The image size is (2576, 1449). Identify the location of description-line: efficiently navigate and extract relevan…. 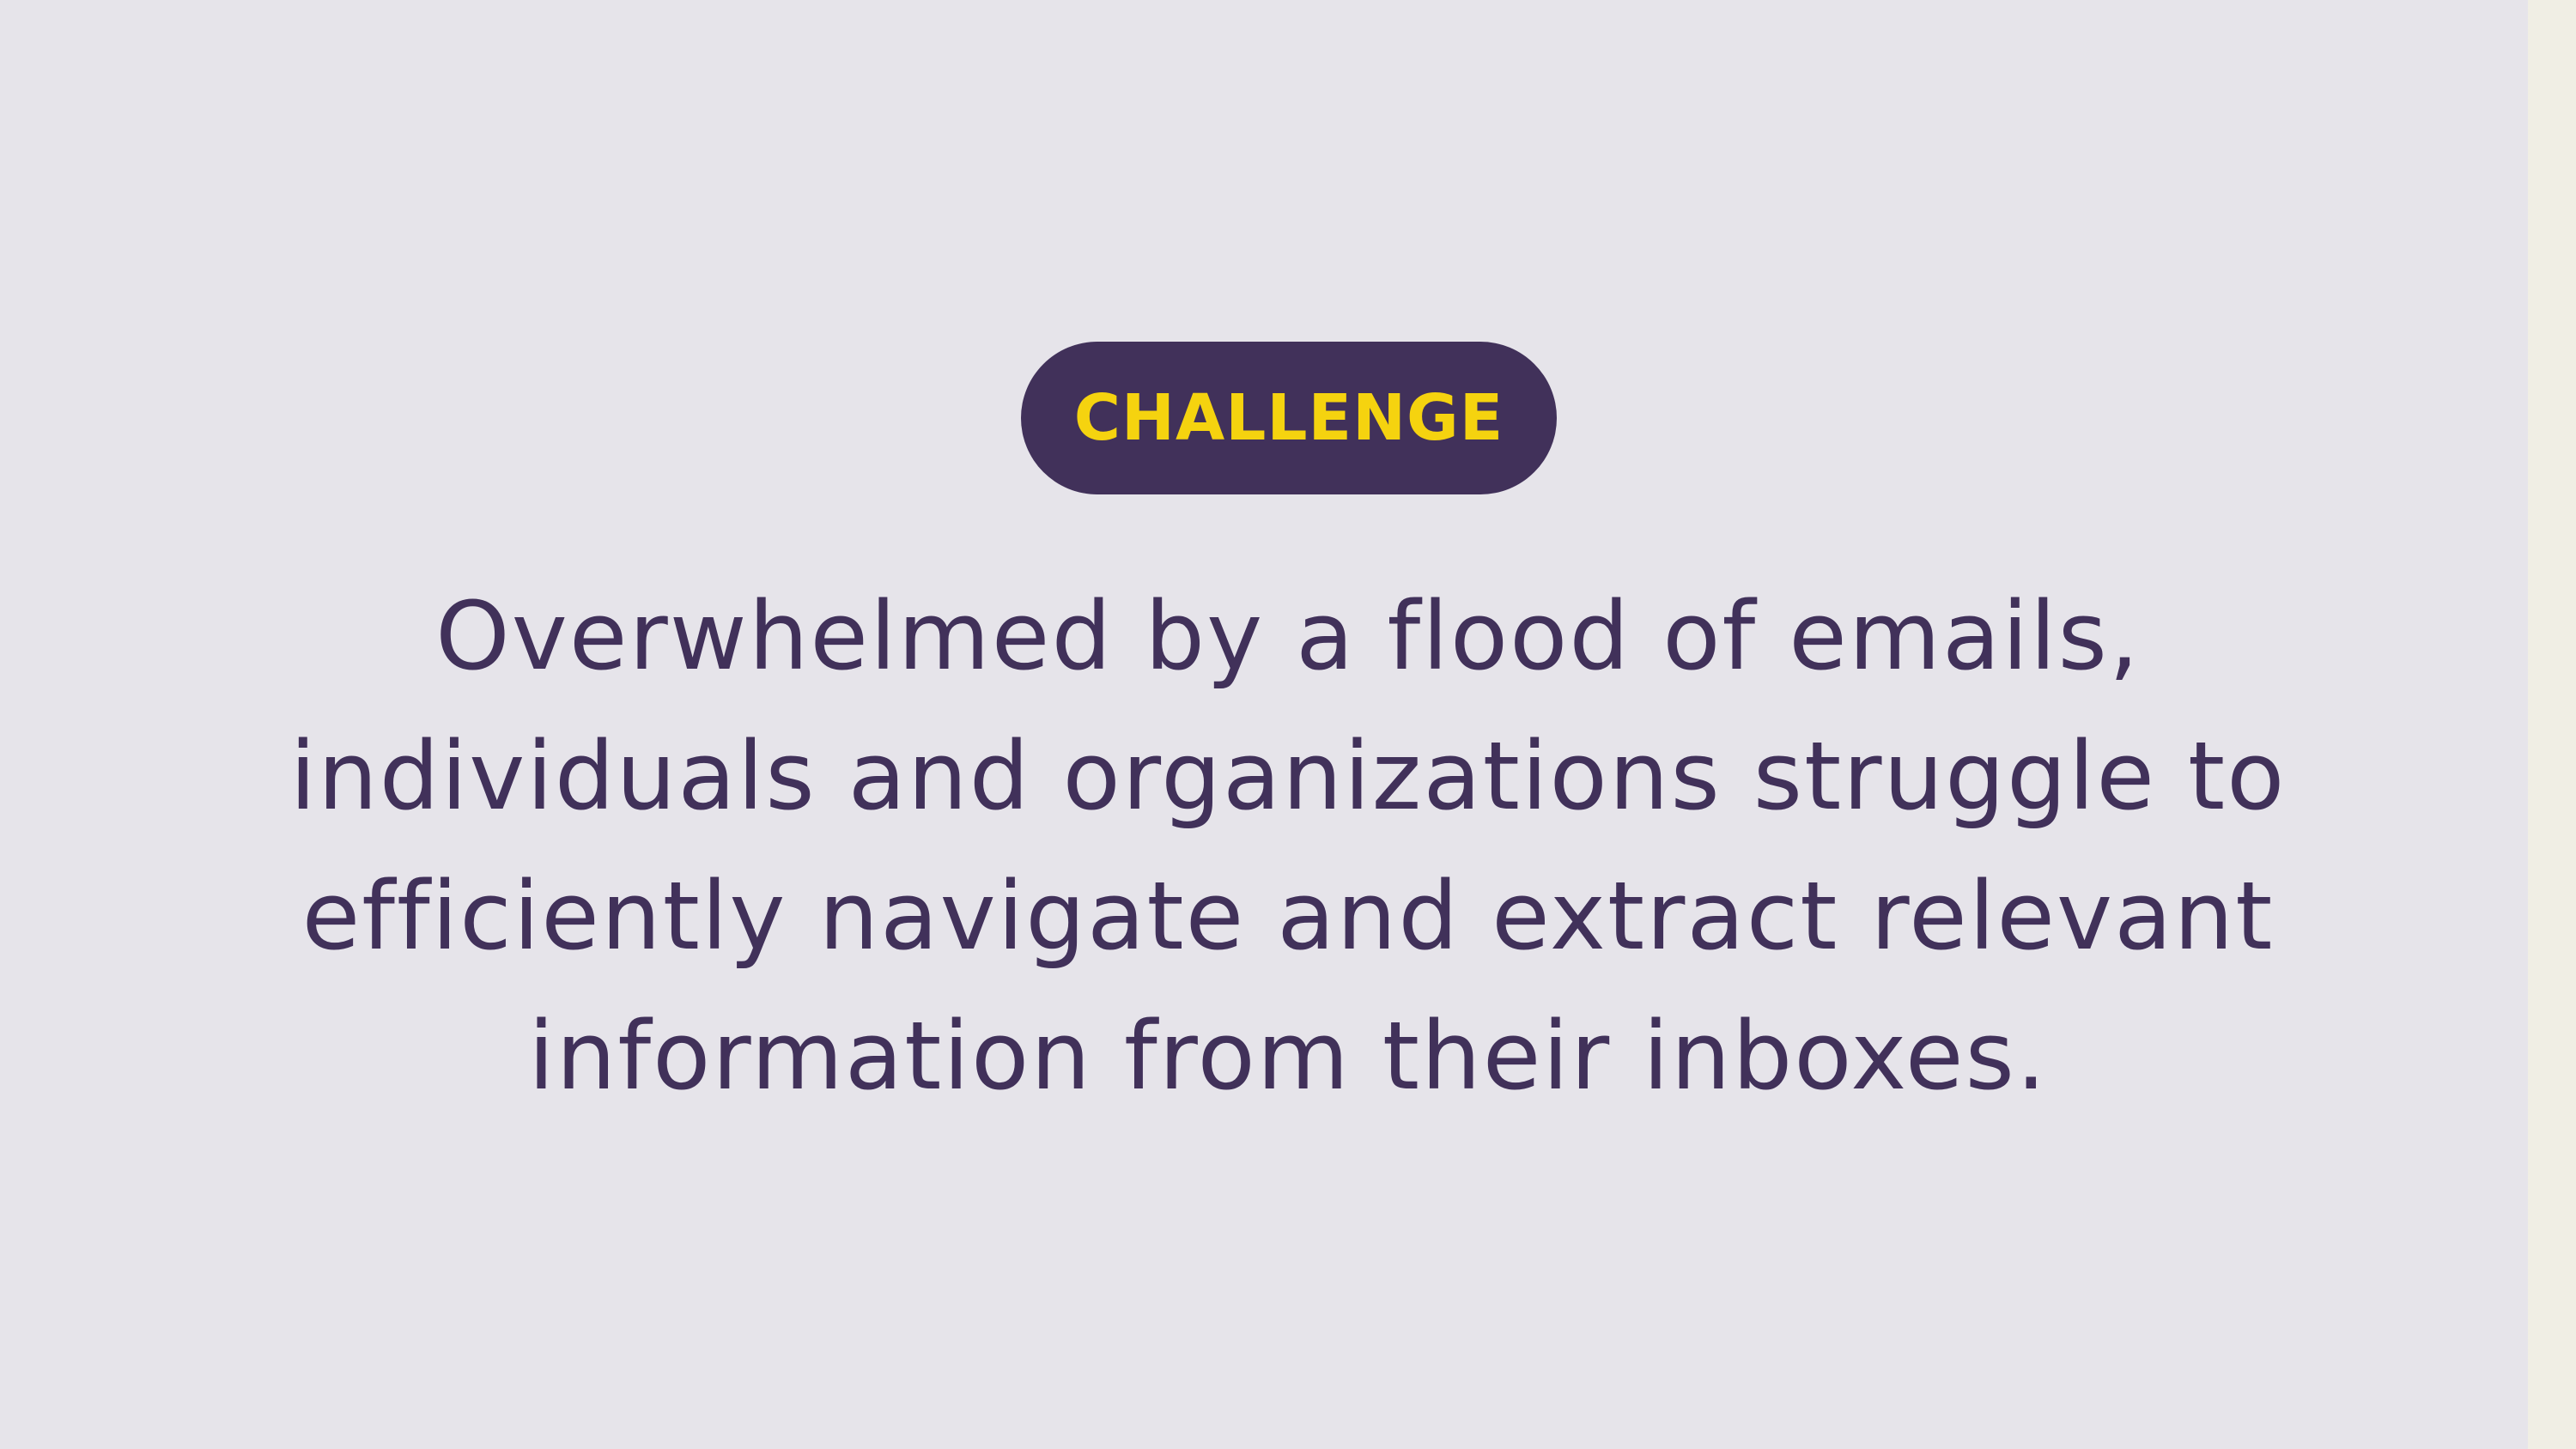
(1288, 916).